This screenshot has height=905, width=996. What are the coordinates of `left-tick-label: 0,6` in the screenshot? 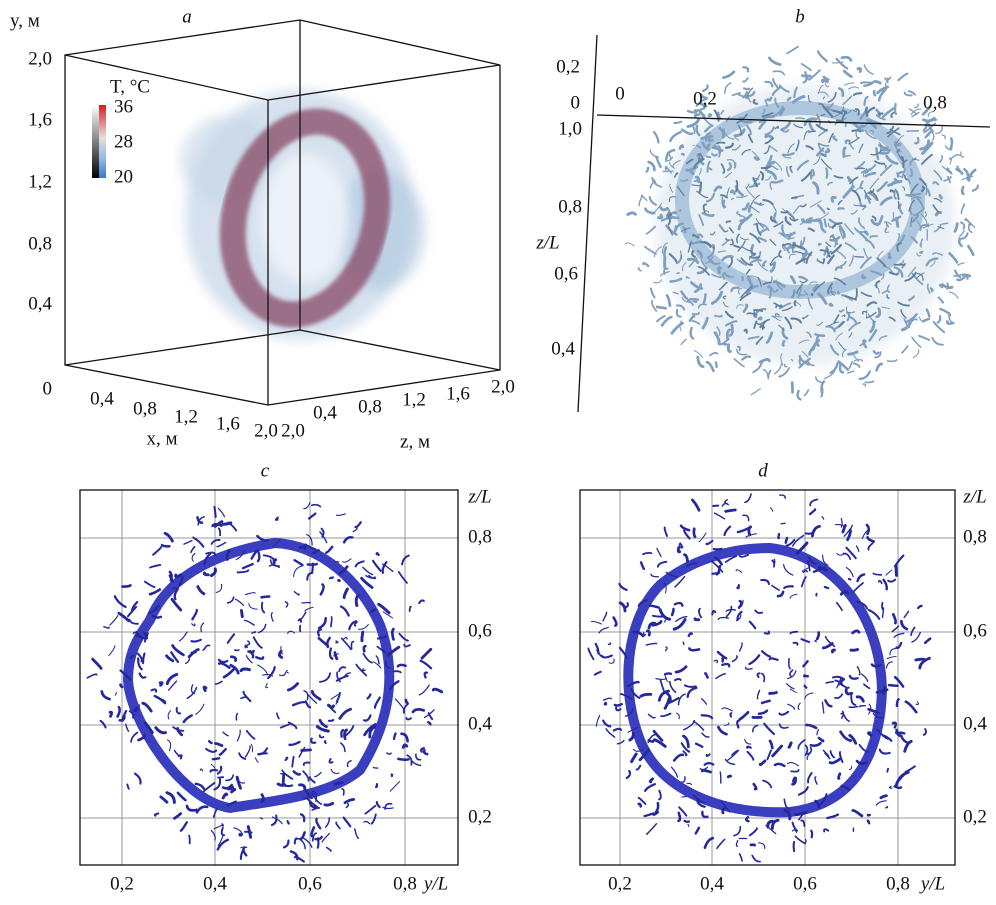 It's located at (566, 273).